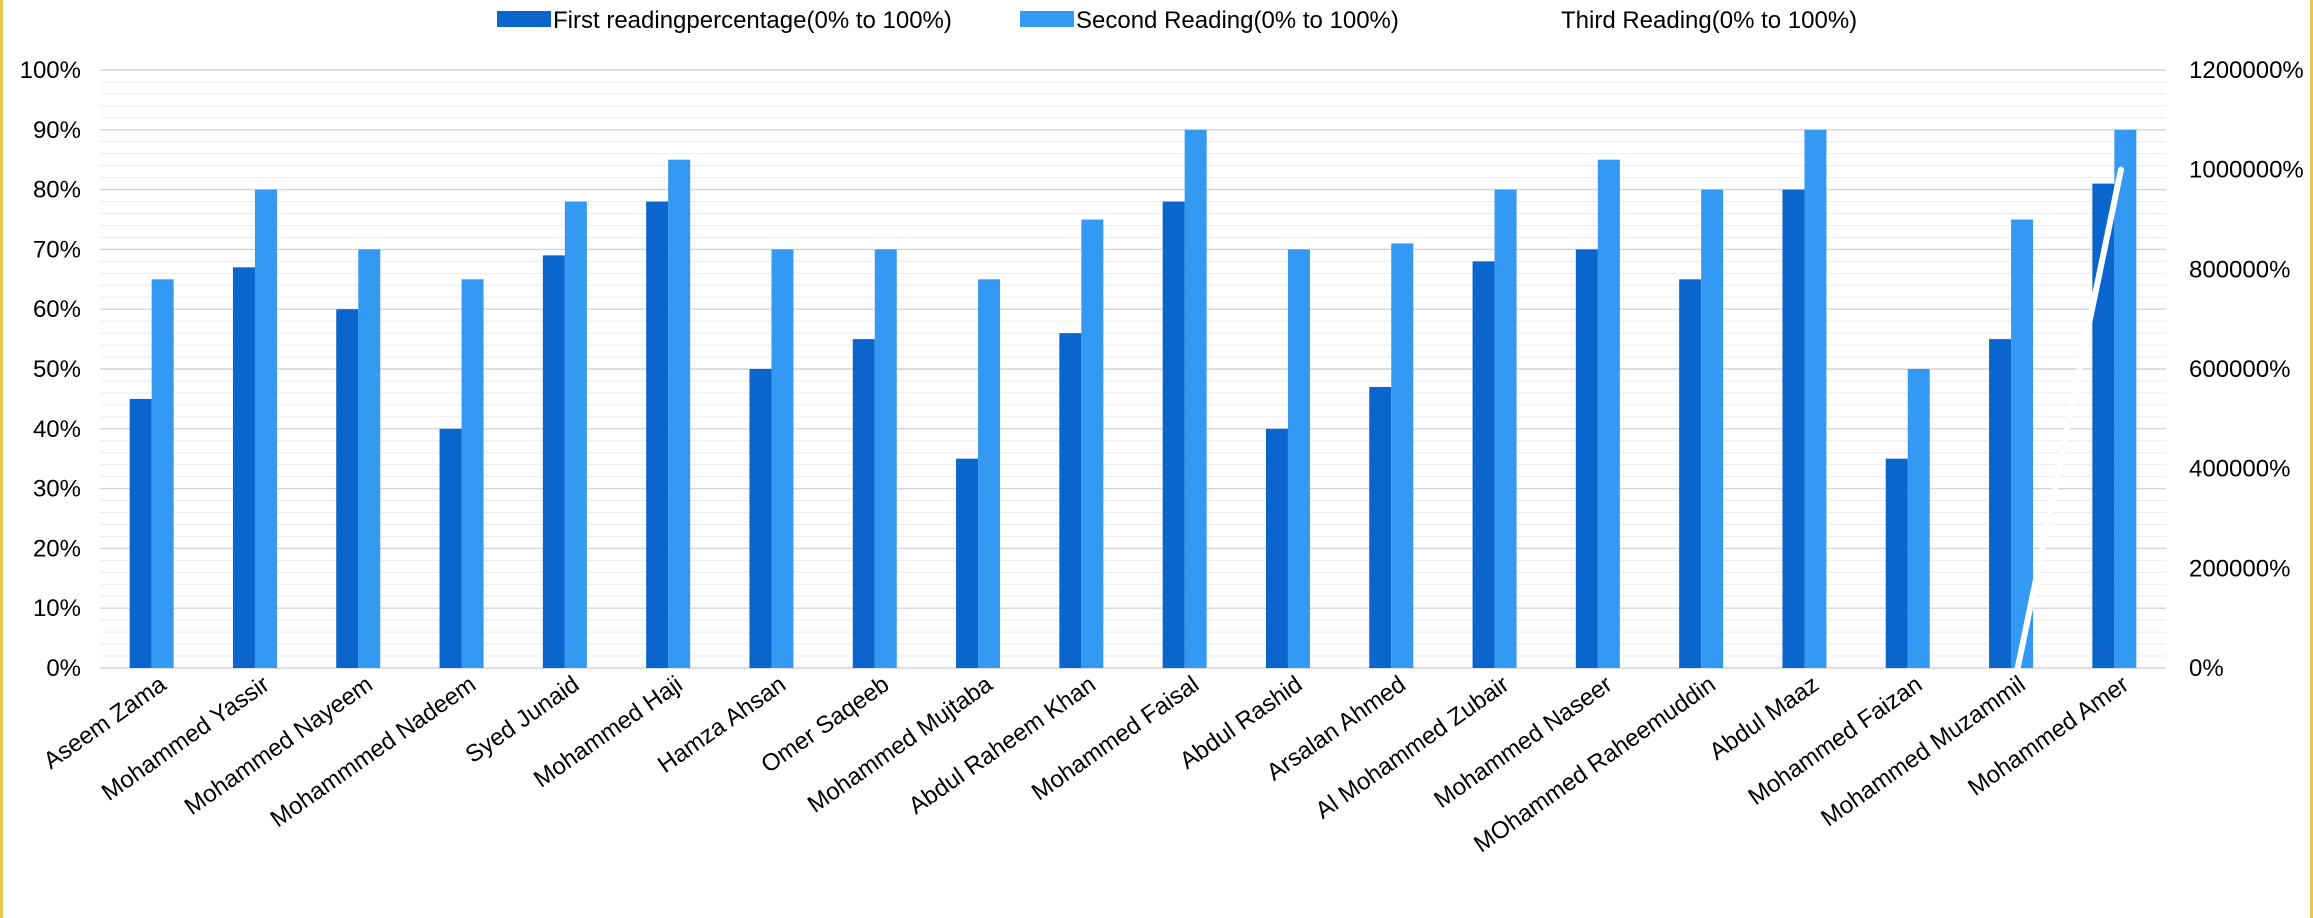  Describe the element at coordinates (57, 309) in the screenshot. I see `left-axis-tick-label: 60%` at that location.